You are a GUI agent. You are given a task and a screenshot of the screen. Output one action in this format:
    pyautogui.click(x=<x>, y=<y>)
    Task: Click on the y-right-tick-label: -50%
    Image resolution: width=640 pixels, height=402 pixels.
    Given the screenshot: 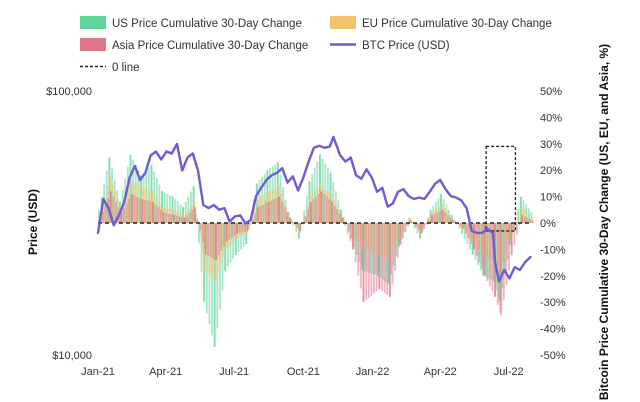 What is the action you would take?
    pyautogui.click(x=553, y=356)
    